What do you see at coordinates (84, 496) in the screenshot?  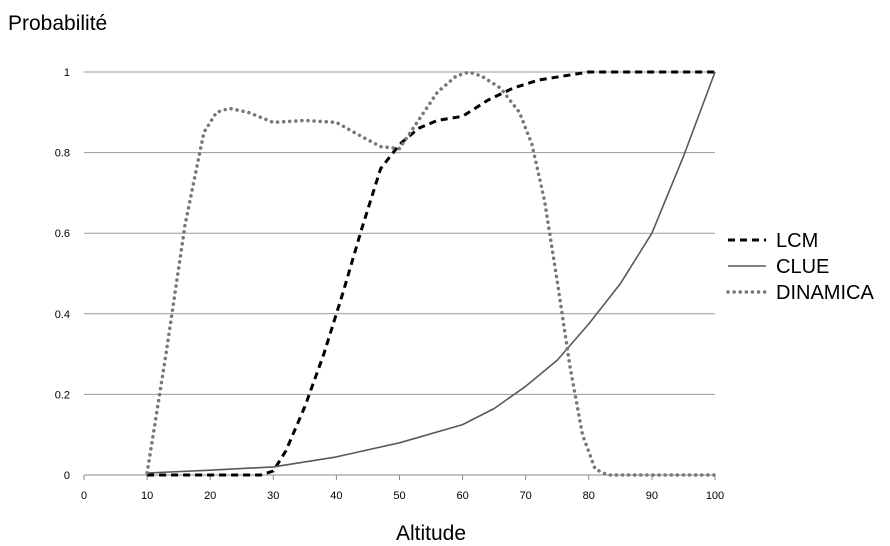 I see `x-tick-label: 0` at bounding box center [84, 496].